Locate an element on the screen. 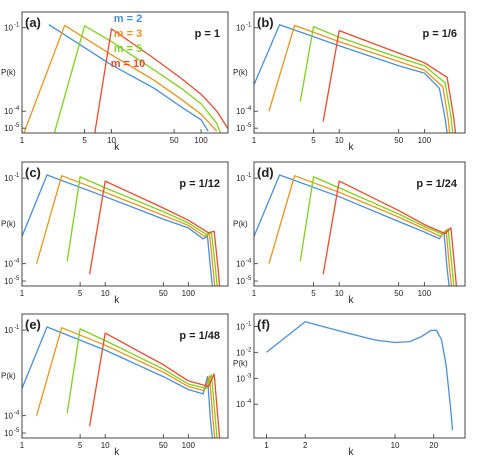  panel-label: (c) is located at coordinates (33, 172).